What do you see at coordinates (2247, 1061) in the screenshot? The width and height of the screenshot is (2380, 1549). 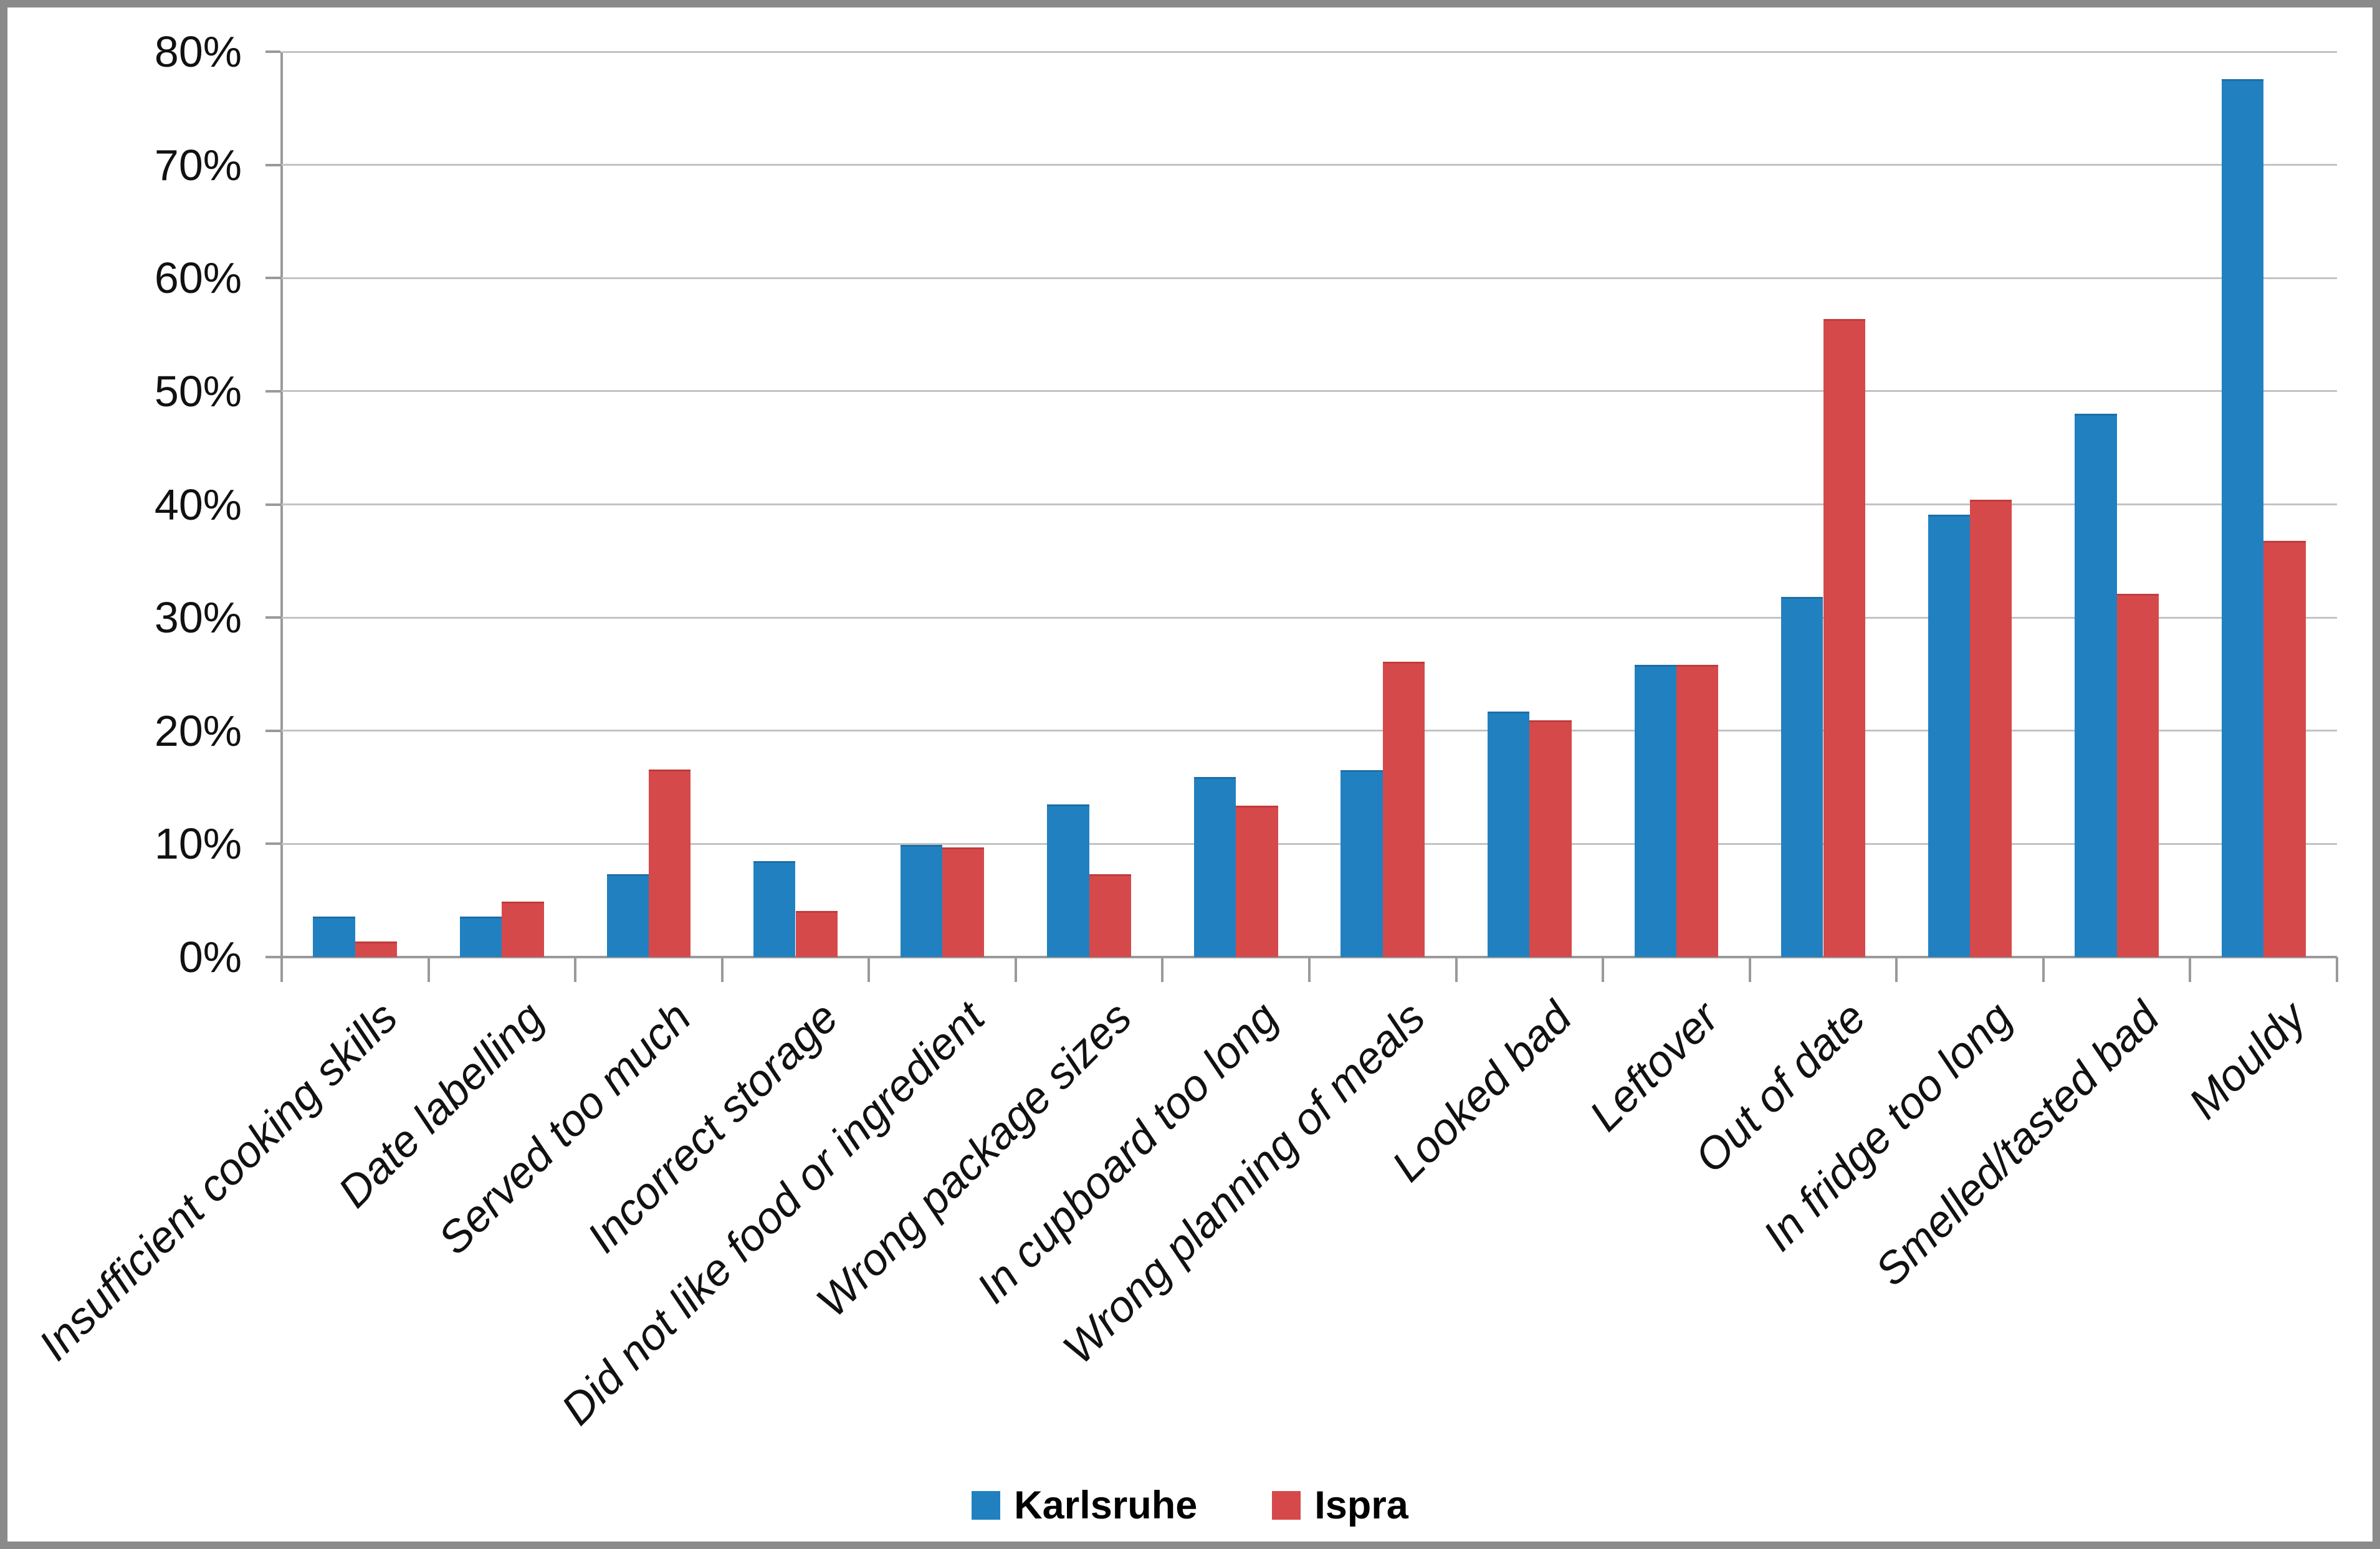 I see `x-category-label: Mouldy` at bounding box center [2247, 1061].